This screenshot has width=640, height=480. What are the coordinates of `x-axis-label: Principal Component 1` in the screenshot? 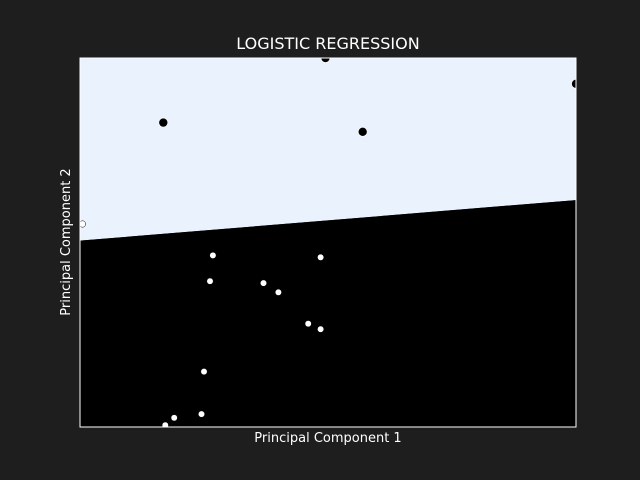 It's located at (327, 438).